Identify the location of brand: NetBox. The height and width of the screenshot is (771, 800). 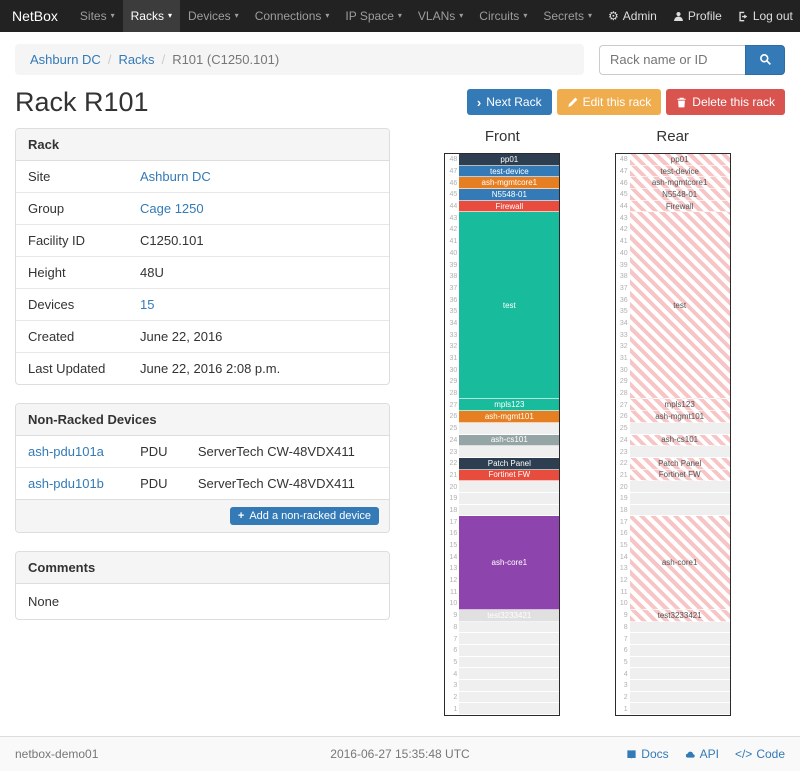
(35, 16).